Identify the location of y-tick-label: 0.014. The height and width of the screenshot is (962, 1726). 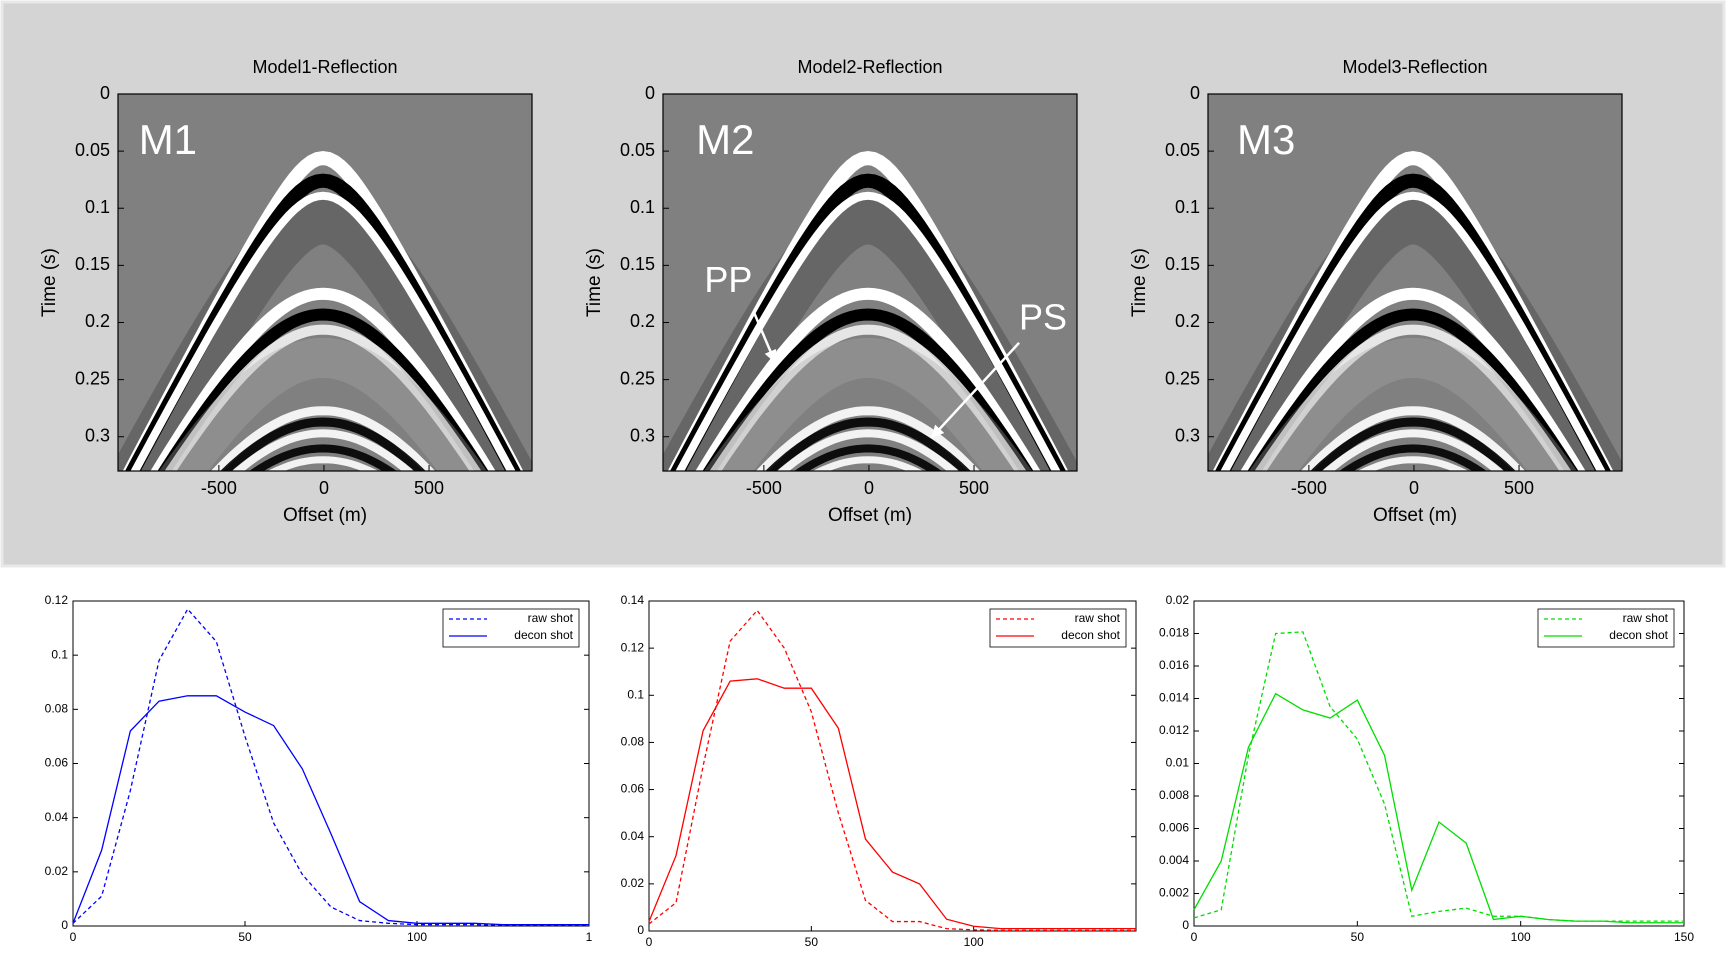
(1174, 698).